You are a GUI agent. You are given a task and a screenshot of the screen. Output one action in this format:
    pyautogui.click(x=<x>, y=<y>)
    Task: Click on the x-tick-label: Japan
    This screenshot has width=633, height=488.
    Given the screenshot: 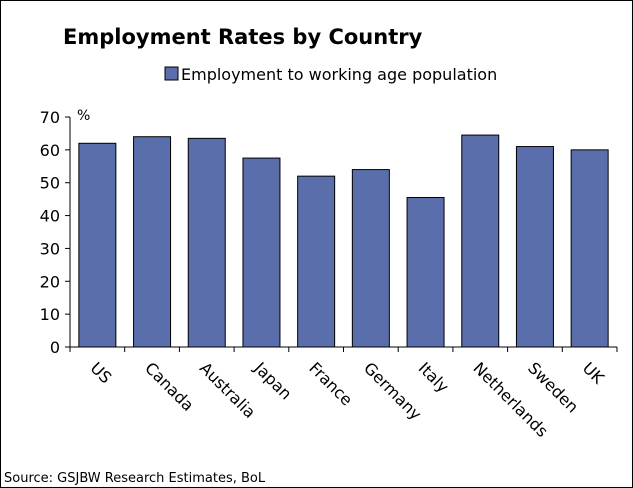 What is the action you would take?
    pyautogui.click(x=273, y=381)
    